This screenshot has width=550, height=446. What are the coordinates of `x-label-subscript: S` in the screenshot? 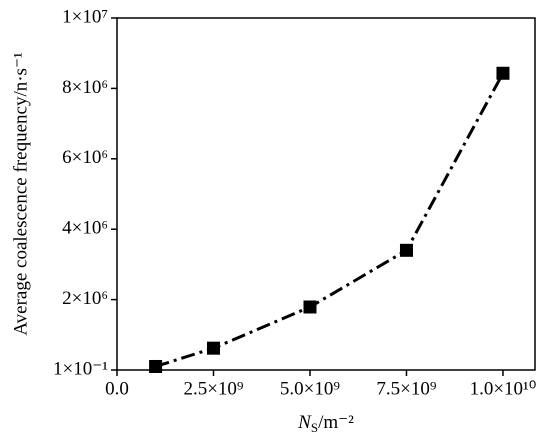 It's located at (314, 427).